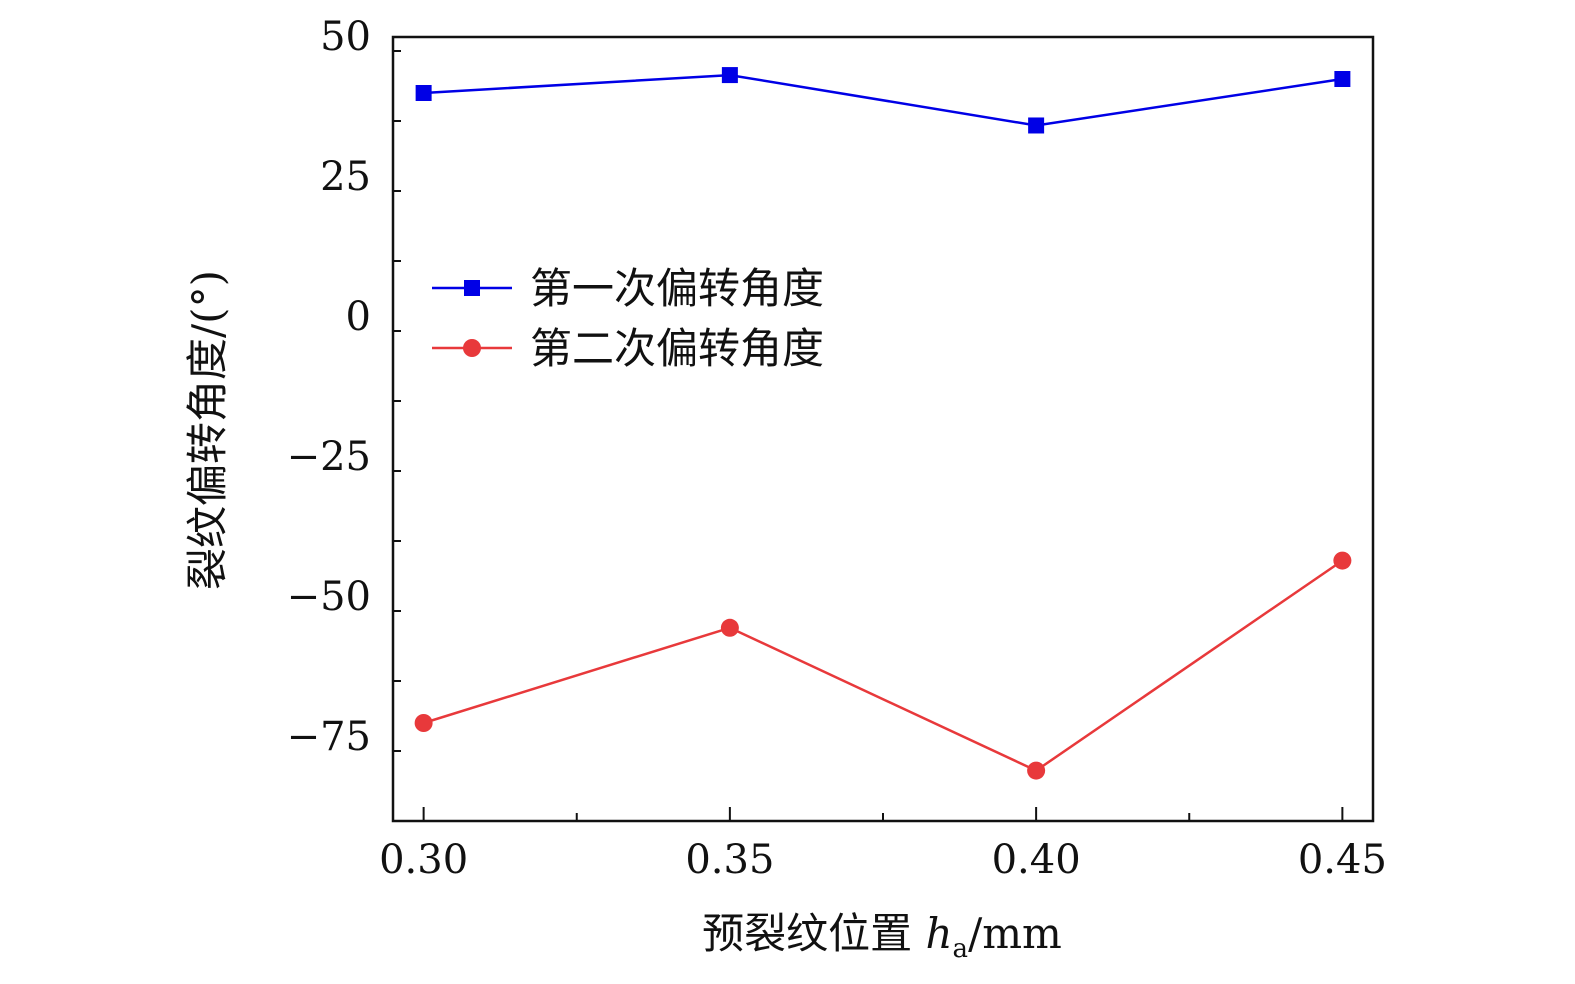 The image size is (1575, 984). Describe the element at coordinates (729, 860) in the screenshot. I see `x-tick-label: 0.35` at that location.